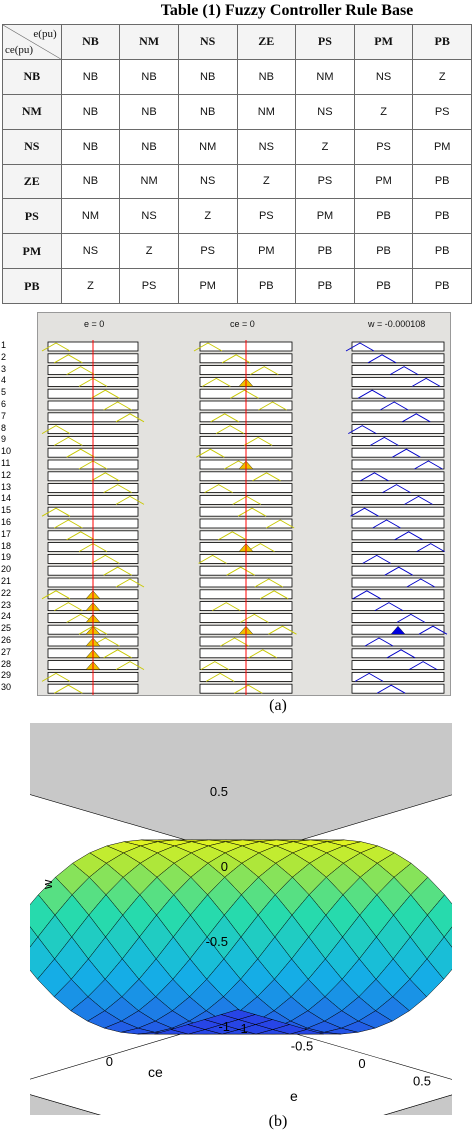 Image resolution: width=474 pixels, height=1132 pixels. What do you see at coordinates (237, 111) in the screenshot?
I see `table-row: NM NB NB NB NM NS Z PS` at bounding box center [237, 111].